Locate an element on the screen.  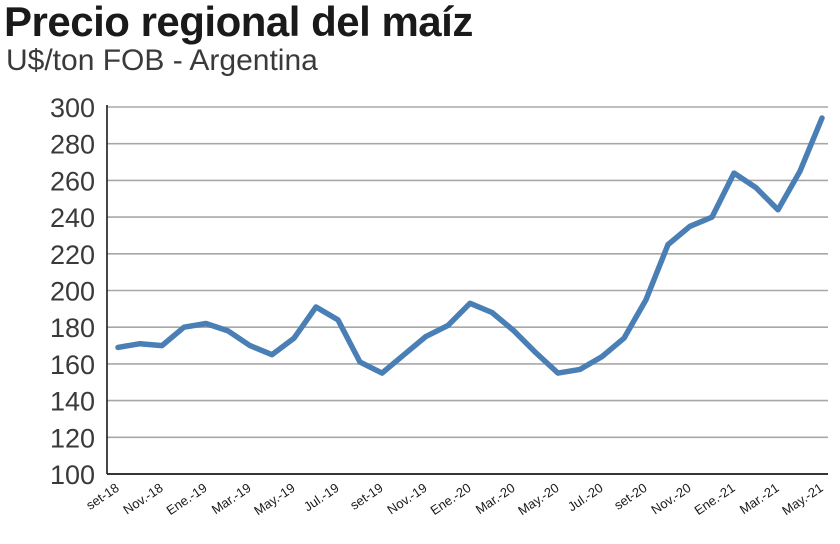
y-tick-label: 240 is located at coordinates (72, 218).